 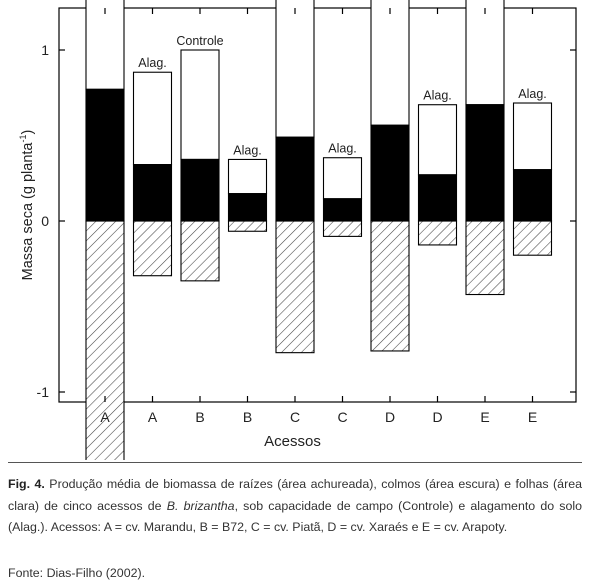 What do you see at coordinates (200, 505) in the screenshot?
I see `caption-species: B. brizantha` at bounding box center [200, 505].